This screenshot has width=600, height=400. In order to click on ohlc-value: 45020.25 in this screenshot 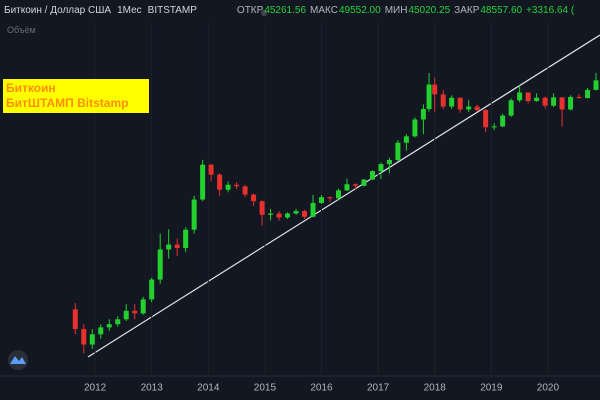, I will do `click(429, 10)`.